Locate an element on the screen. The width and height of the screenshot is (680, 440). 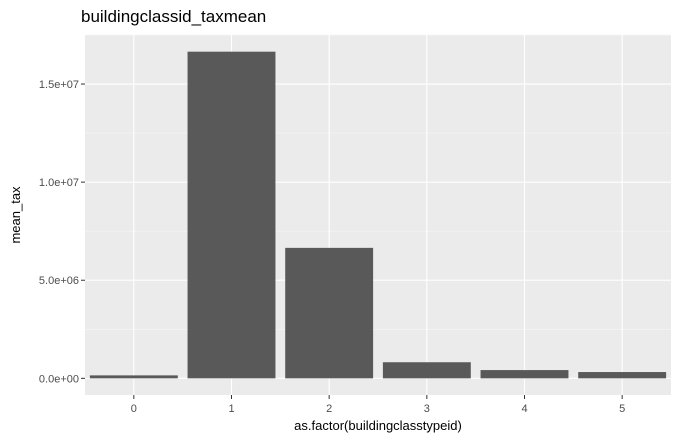
x-tick-label: 3 is located at coordinates (427, 409).